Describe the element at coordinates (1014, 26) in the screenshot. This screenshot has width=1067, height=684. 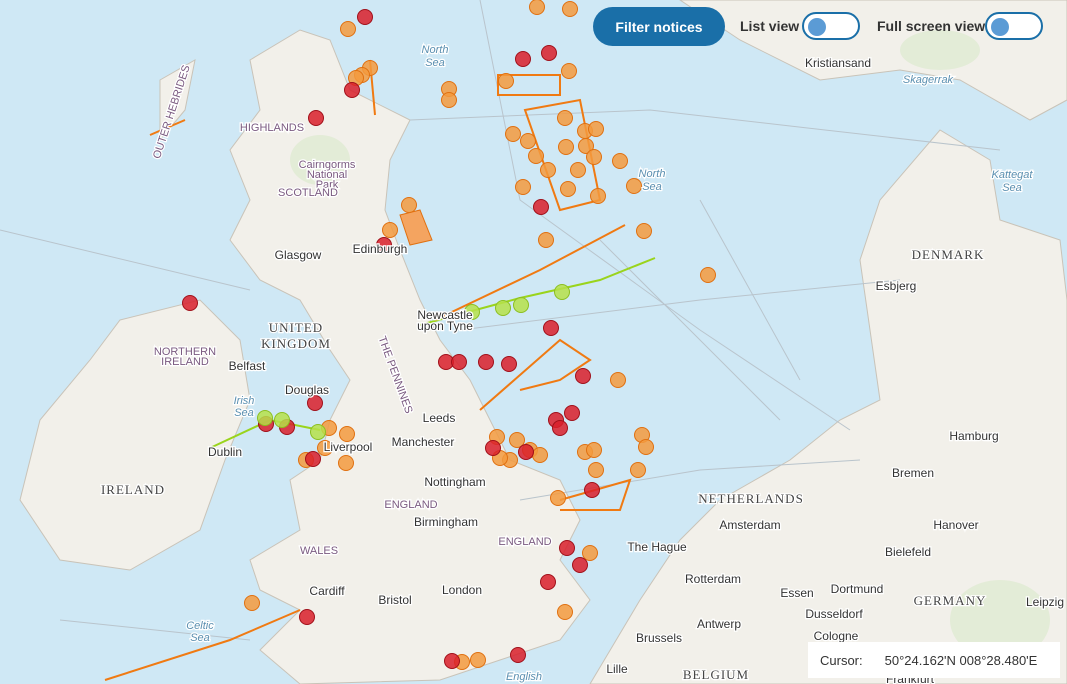
I see `full-screen-toggle` at that location.